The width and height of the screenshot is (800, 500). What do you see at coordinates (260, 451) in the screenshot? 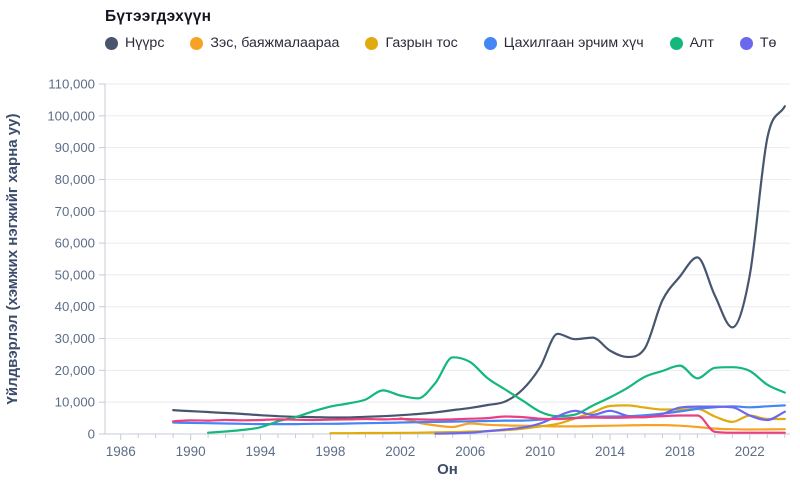
I see `x-tick-label: 1994` at bounding box center [260, 451].